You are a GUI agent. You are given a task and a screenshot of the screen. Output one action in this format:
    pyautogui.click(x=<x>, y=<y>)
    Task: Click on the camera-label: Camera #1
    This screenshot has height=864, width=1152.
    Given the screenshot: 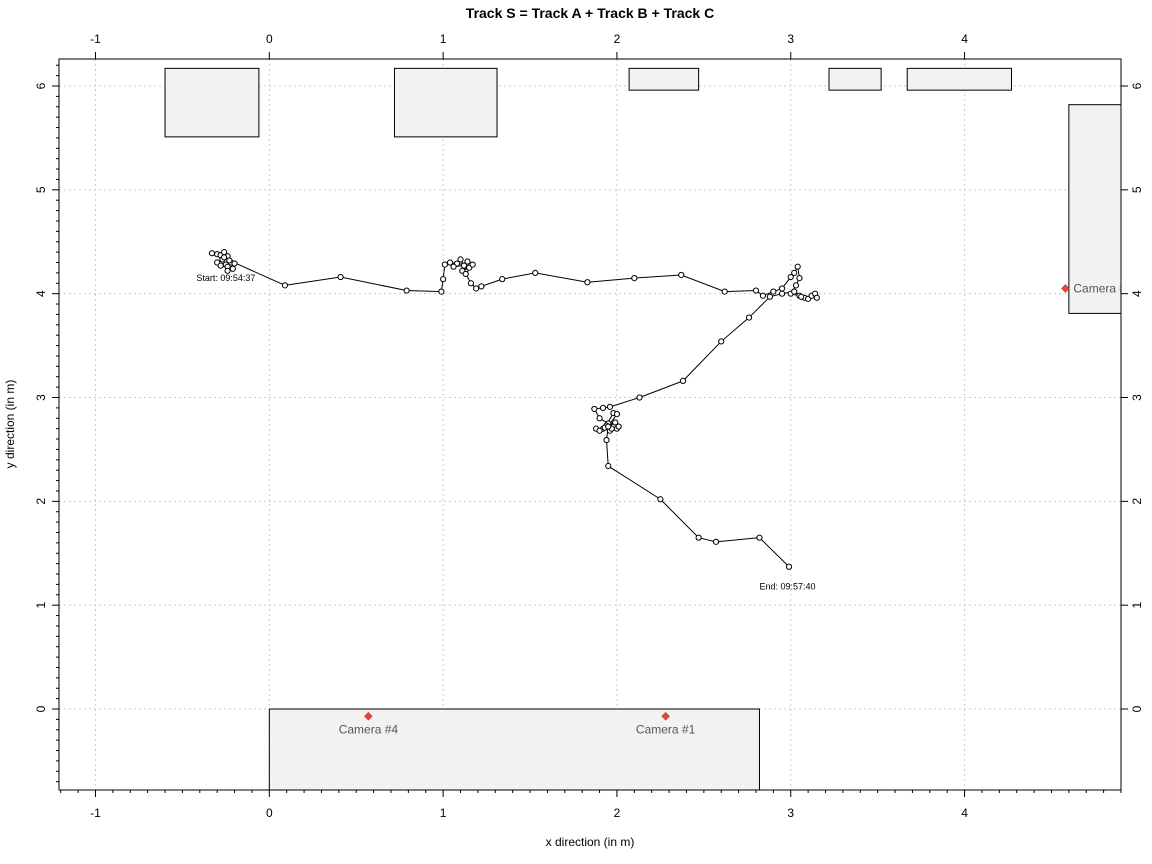 What is the action you would take?
    pyautogui.click(x=666, y=729)
    